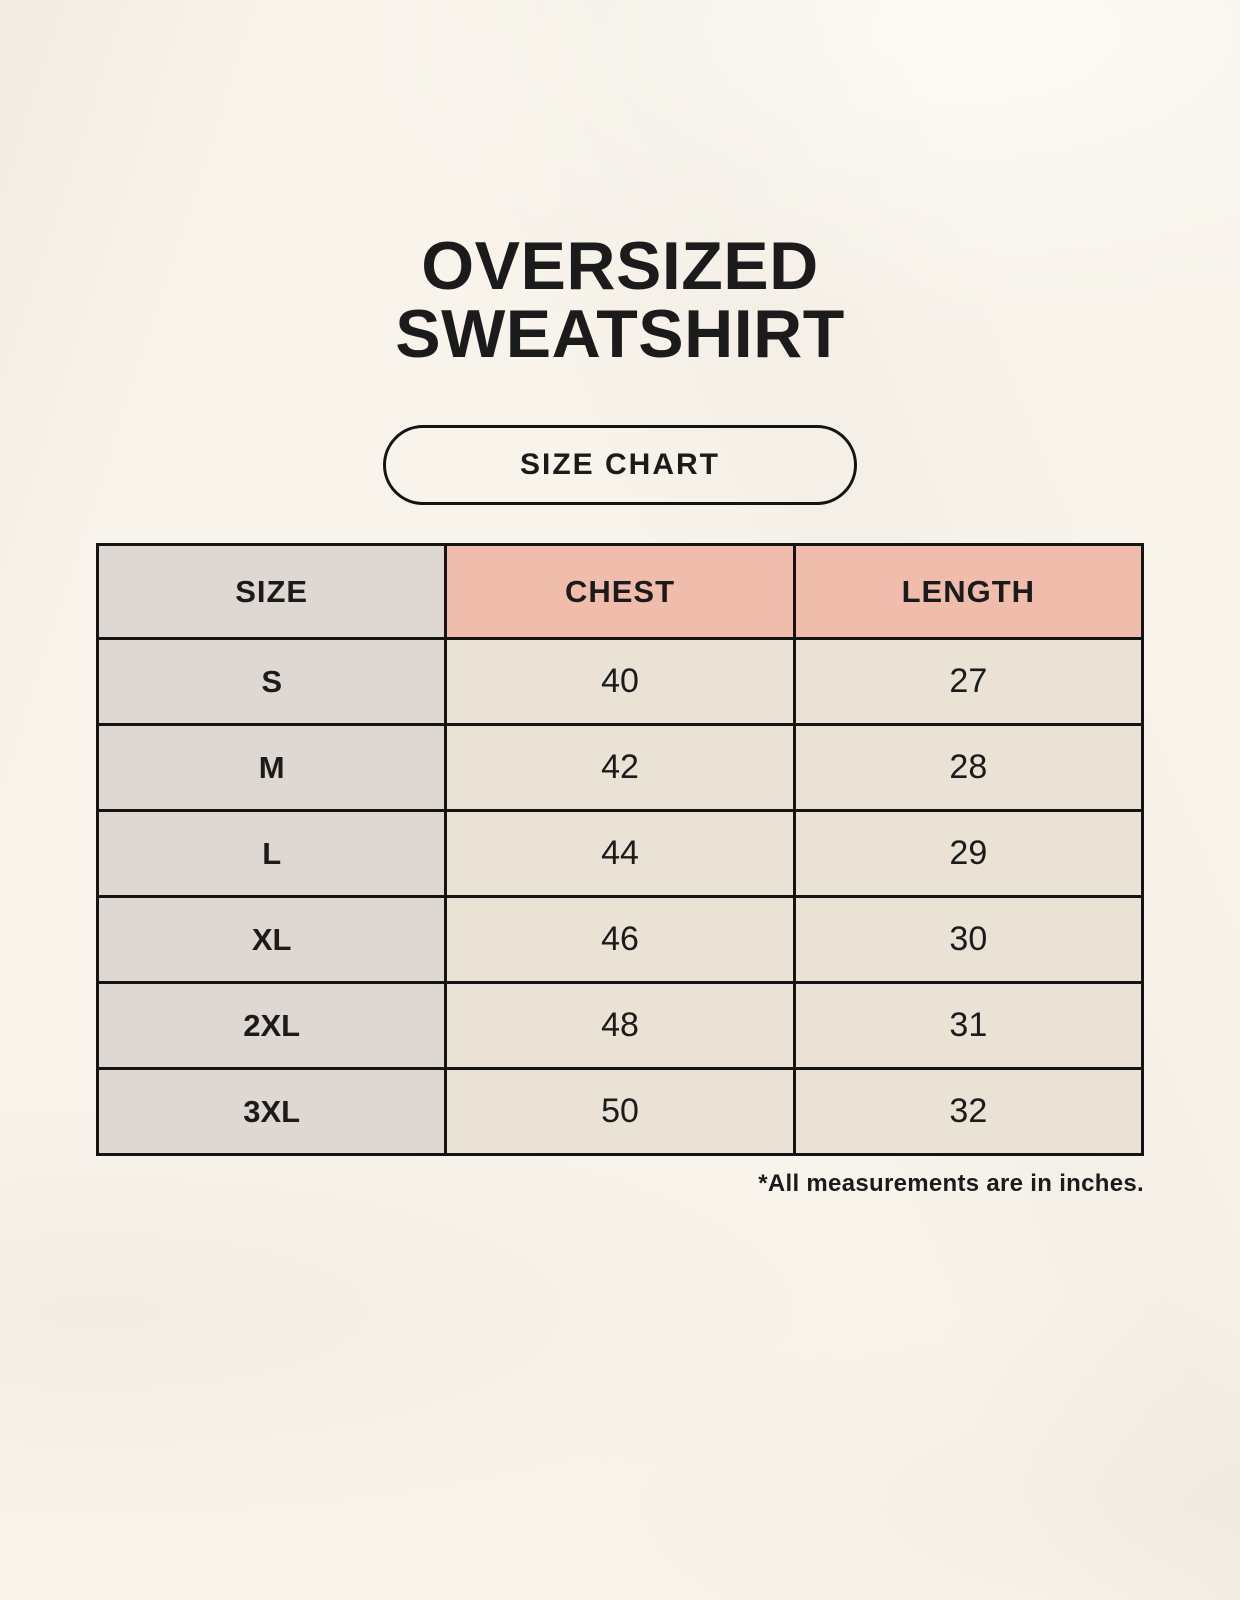  What do you see at coordinates (968, 1025) in the screenshot?
I see `length-cell: 31` at bounding box center [968, 1025].